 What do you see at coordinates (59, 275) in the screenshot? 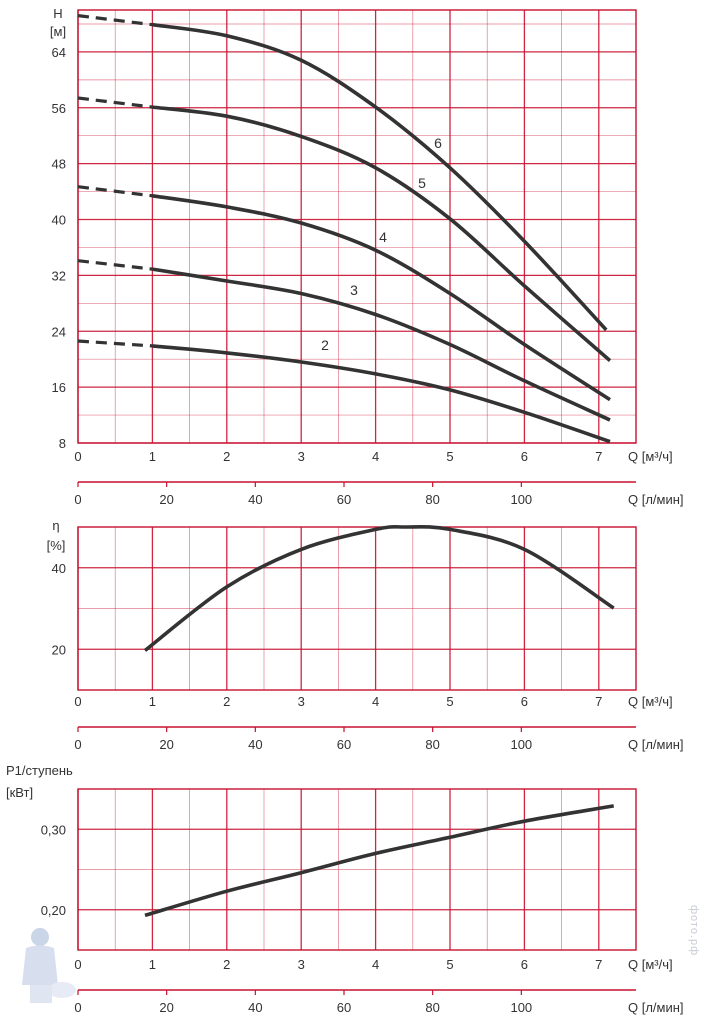
I see `y-tick-label: 32` at bounding box center [59, 275].